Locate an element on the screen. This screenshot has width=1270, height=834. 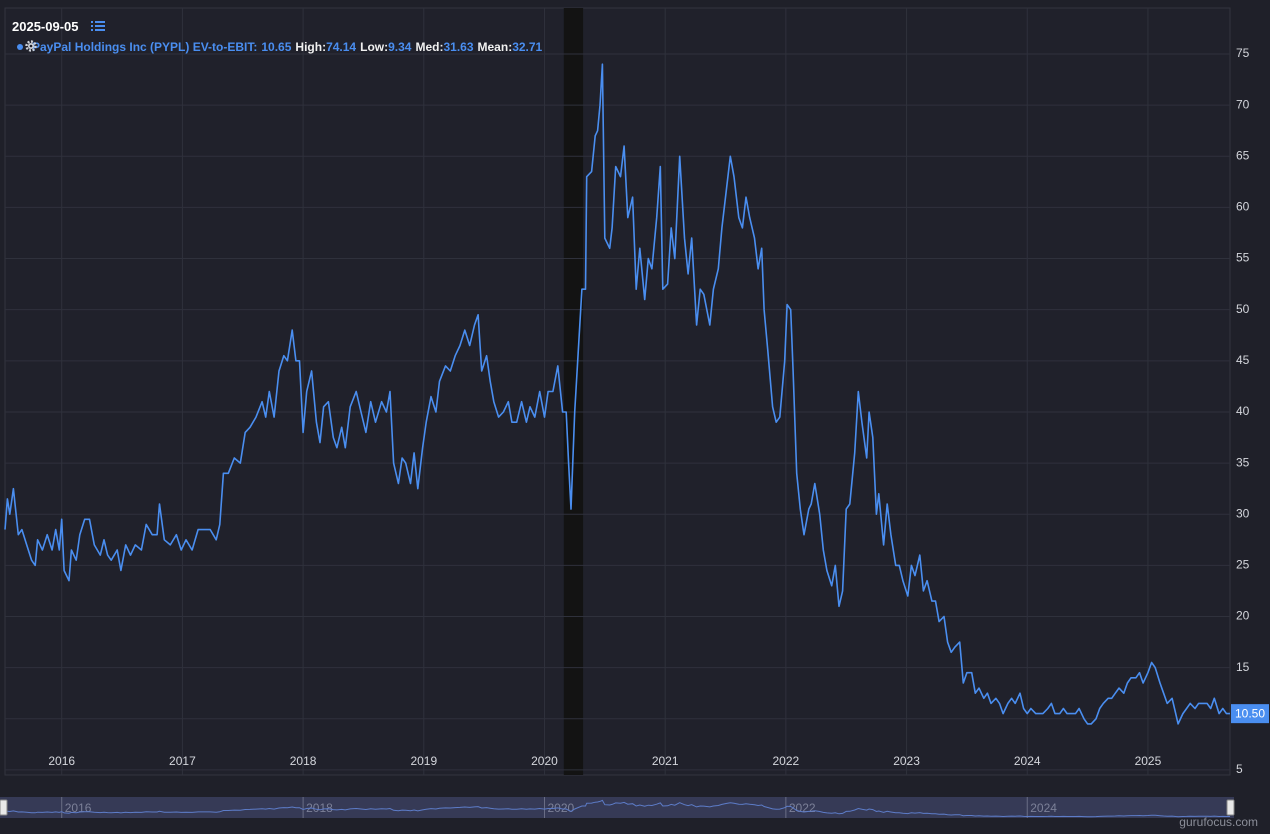
watermark: gurufocus.com is located at coordinates (1218, 822).